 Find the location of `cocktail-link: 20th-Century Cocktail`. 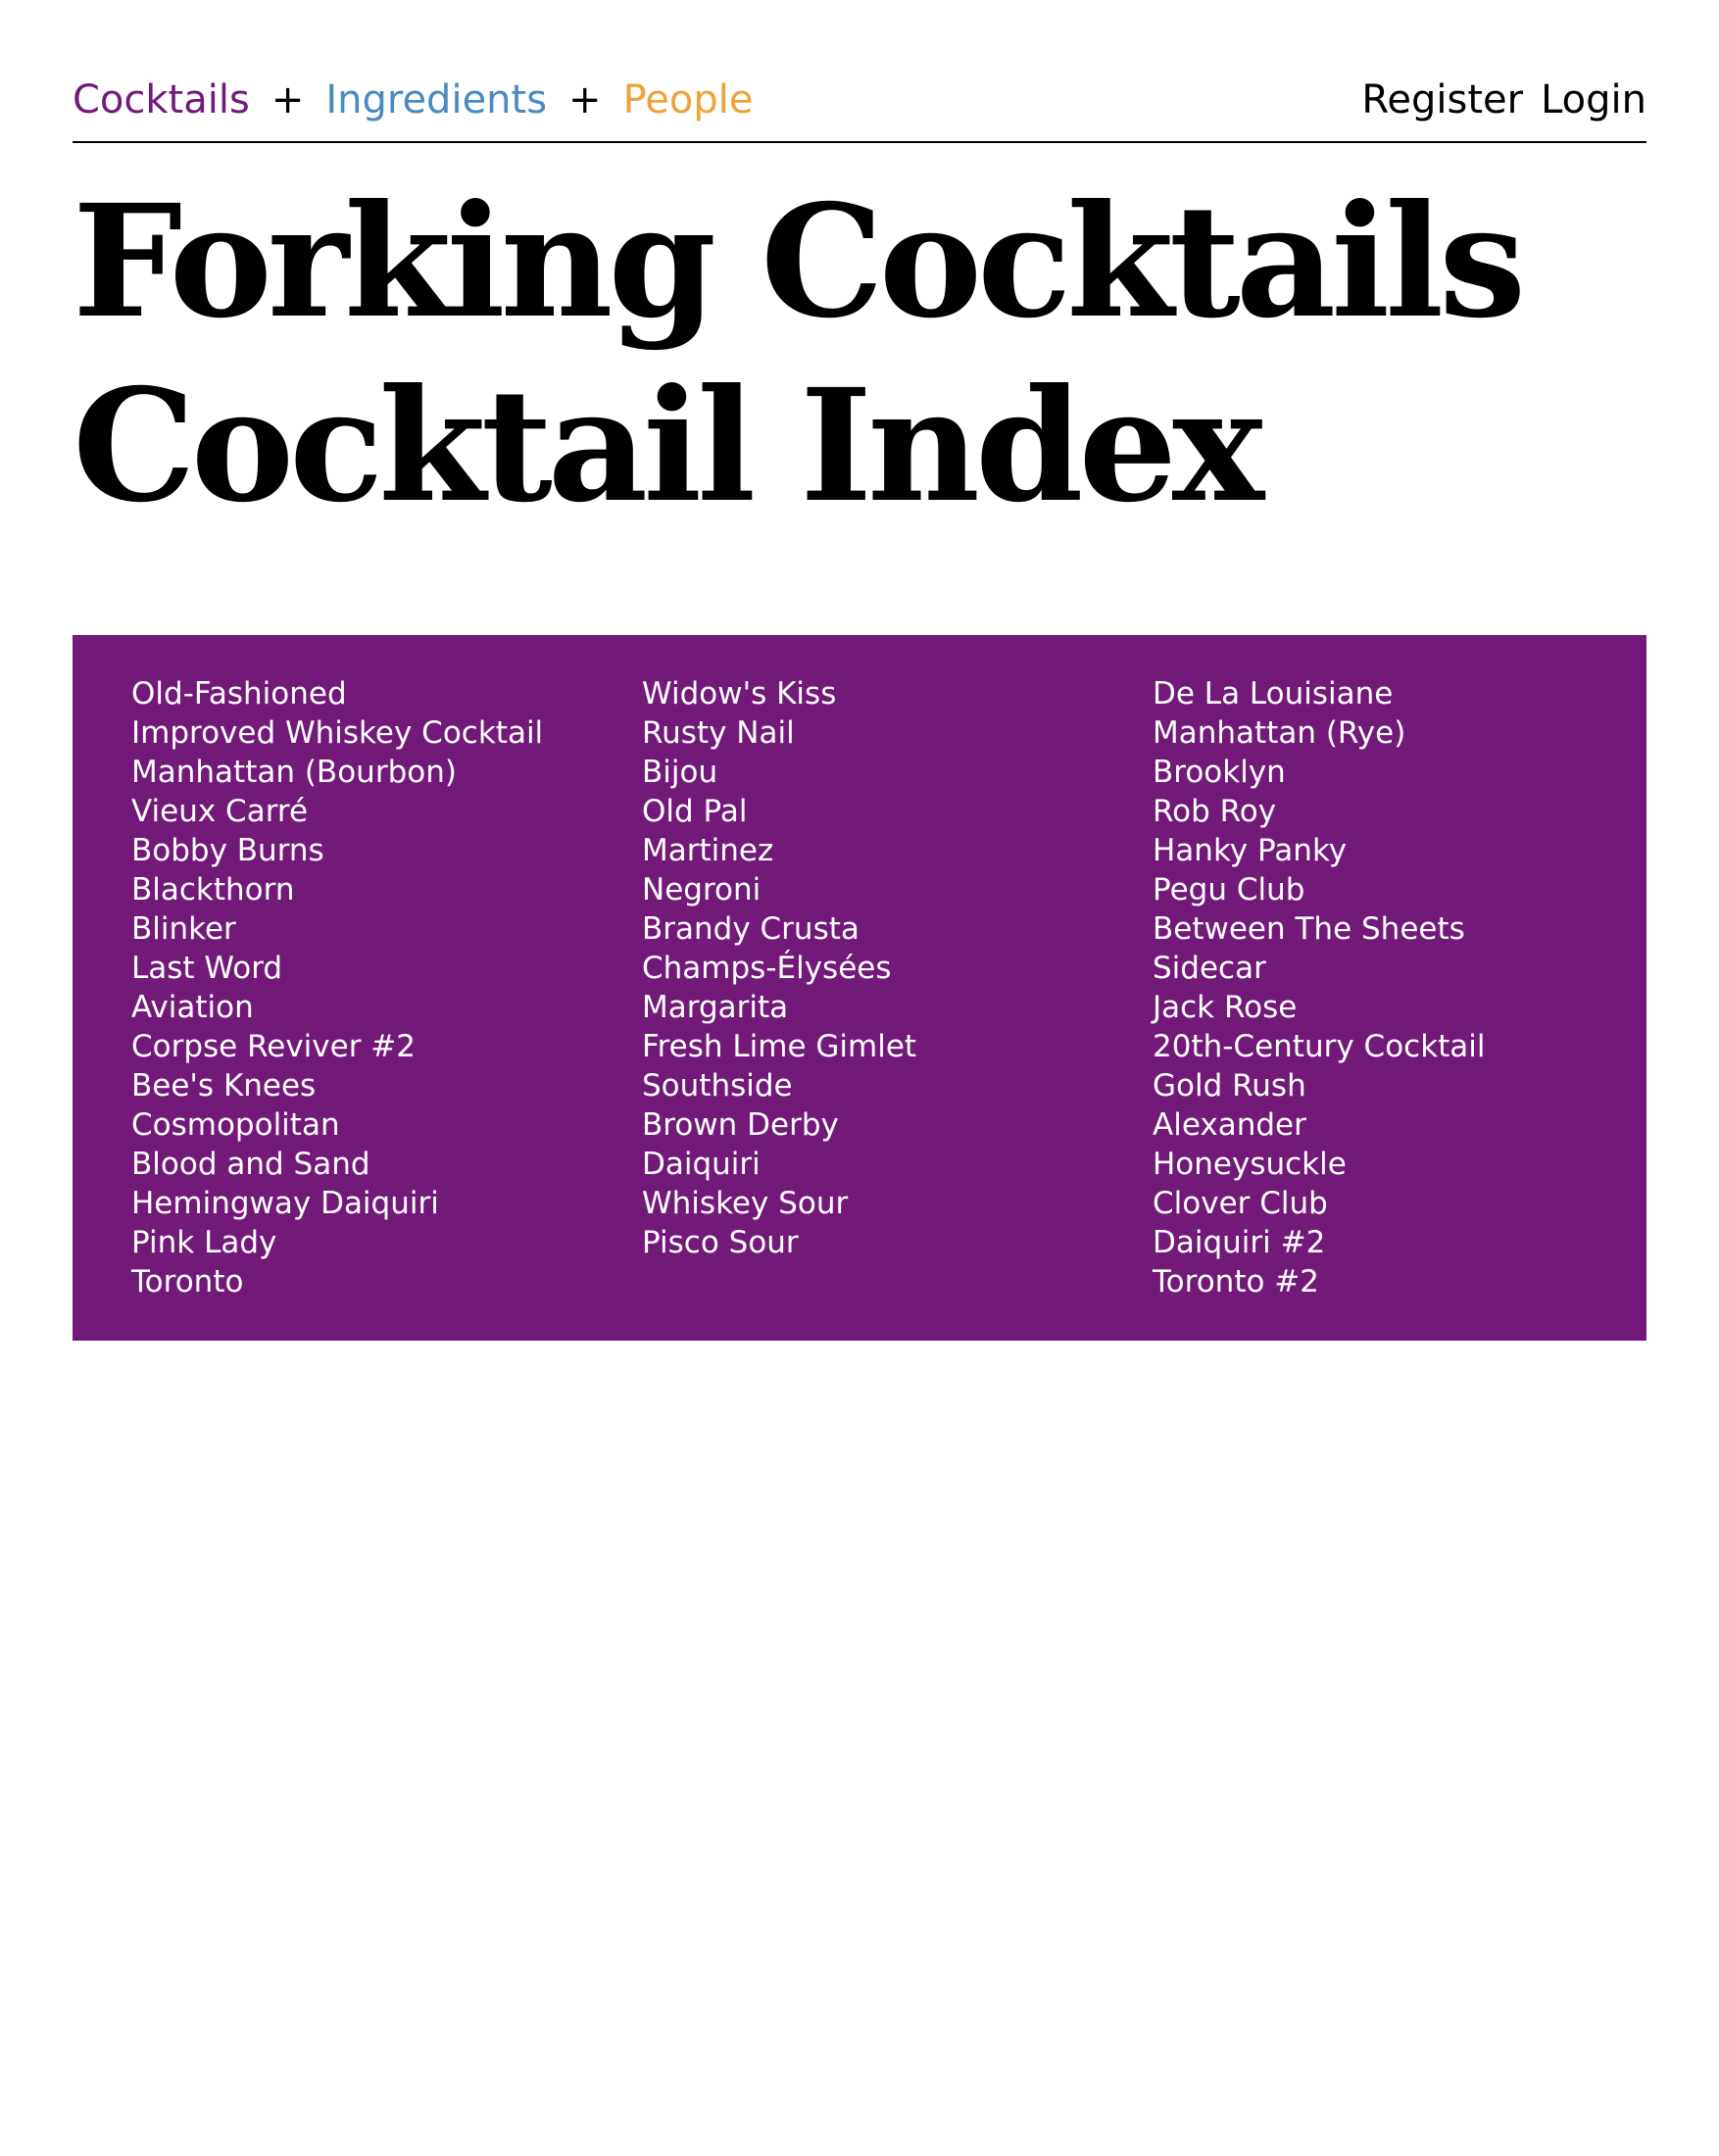

cocktail-link: 20th-Century Cocktail is located at coordinates (1319, 1046).